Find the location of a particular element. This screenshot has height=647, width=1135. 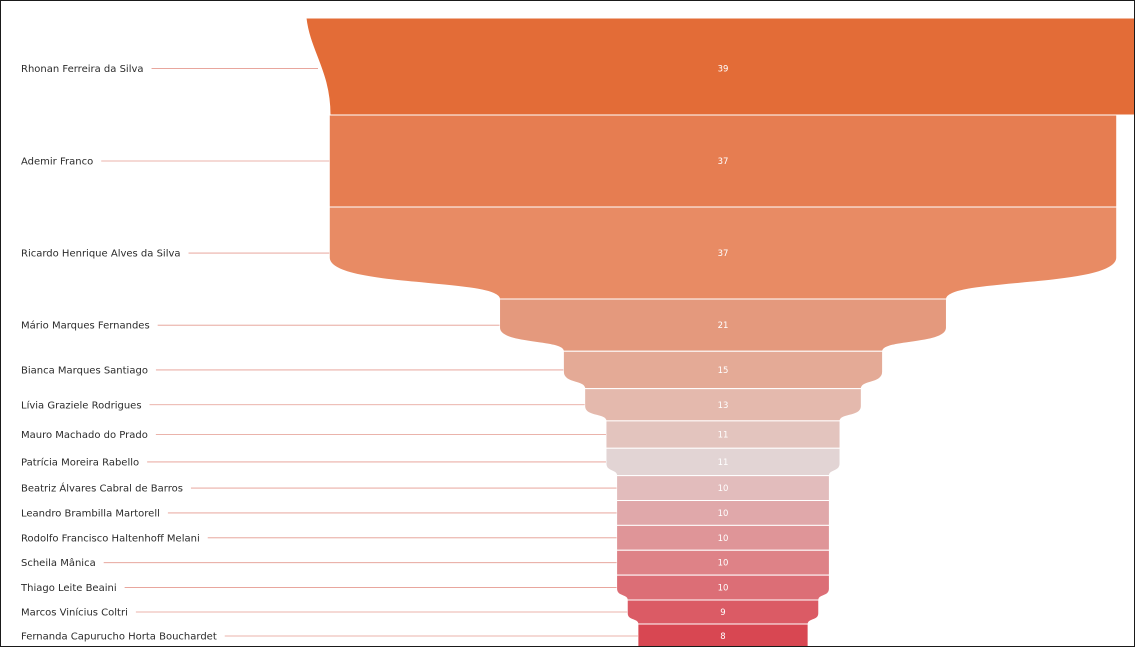

value-label: 8 is located at coordinates (722, 637).